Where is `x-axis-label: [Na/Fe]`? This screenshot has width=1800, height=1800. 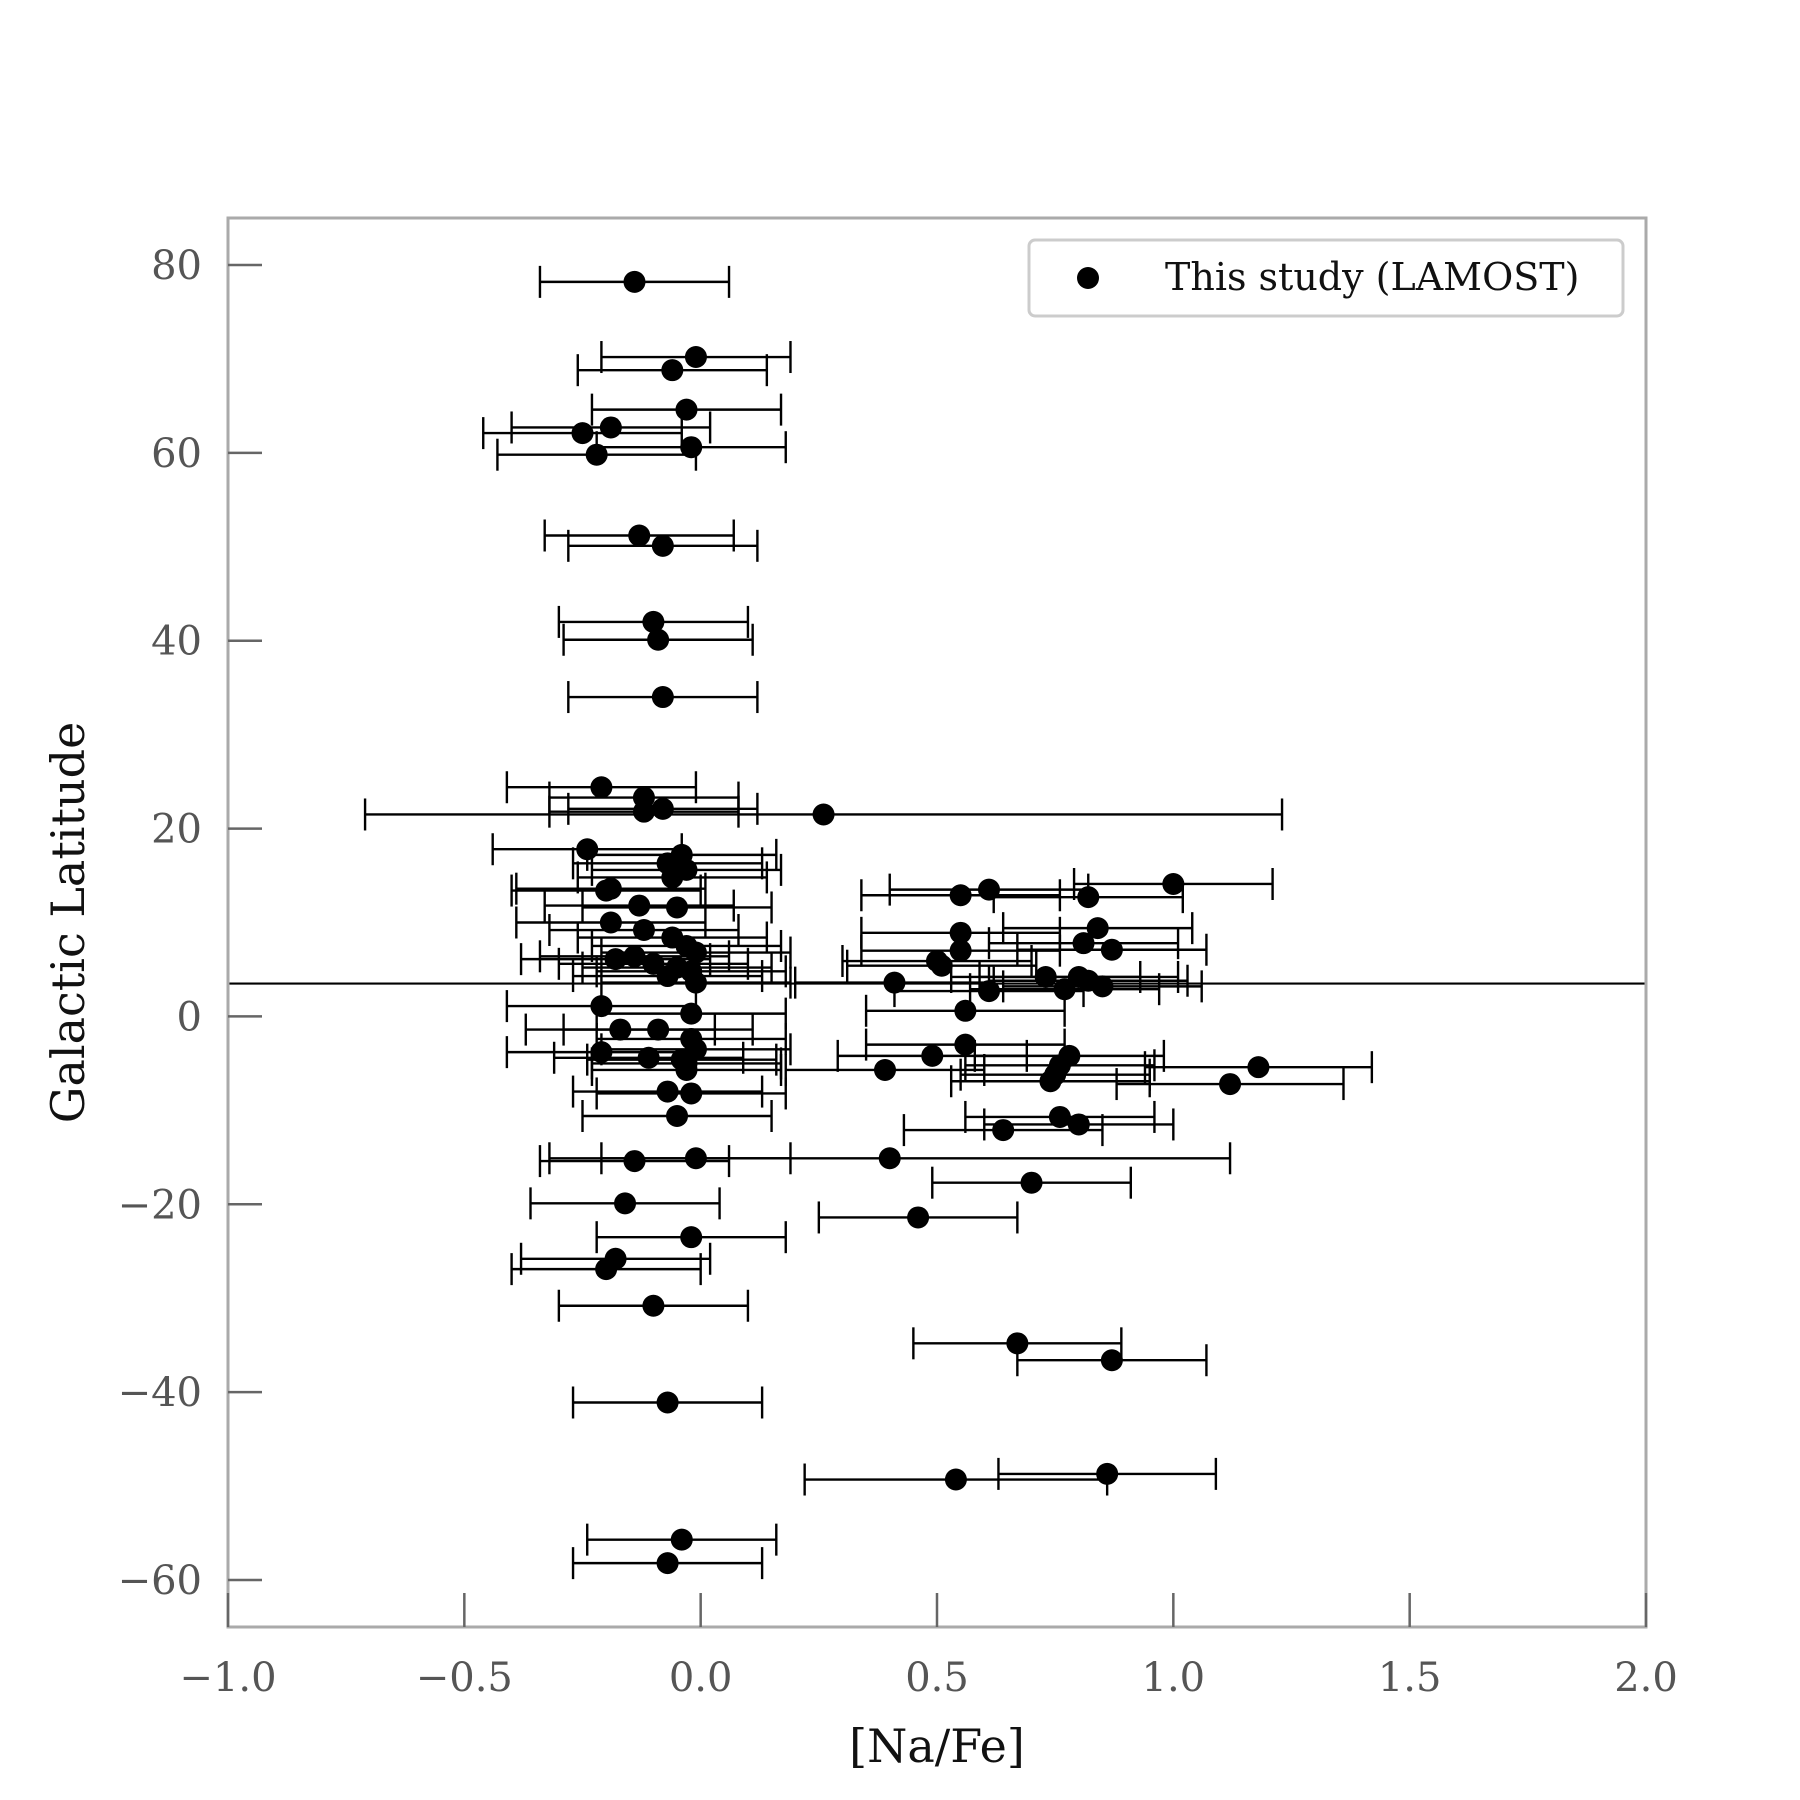 x-axis-label: [Na/Fe] is located at coordinates (937, 1746).